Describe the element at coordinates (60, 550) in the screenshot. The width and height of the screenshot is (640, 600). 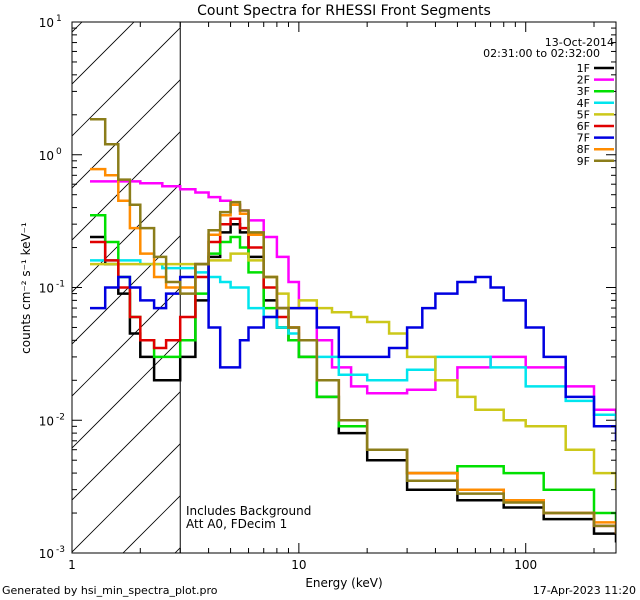
I see `y-tick-exponent: -3` at that location.